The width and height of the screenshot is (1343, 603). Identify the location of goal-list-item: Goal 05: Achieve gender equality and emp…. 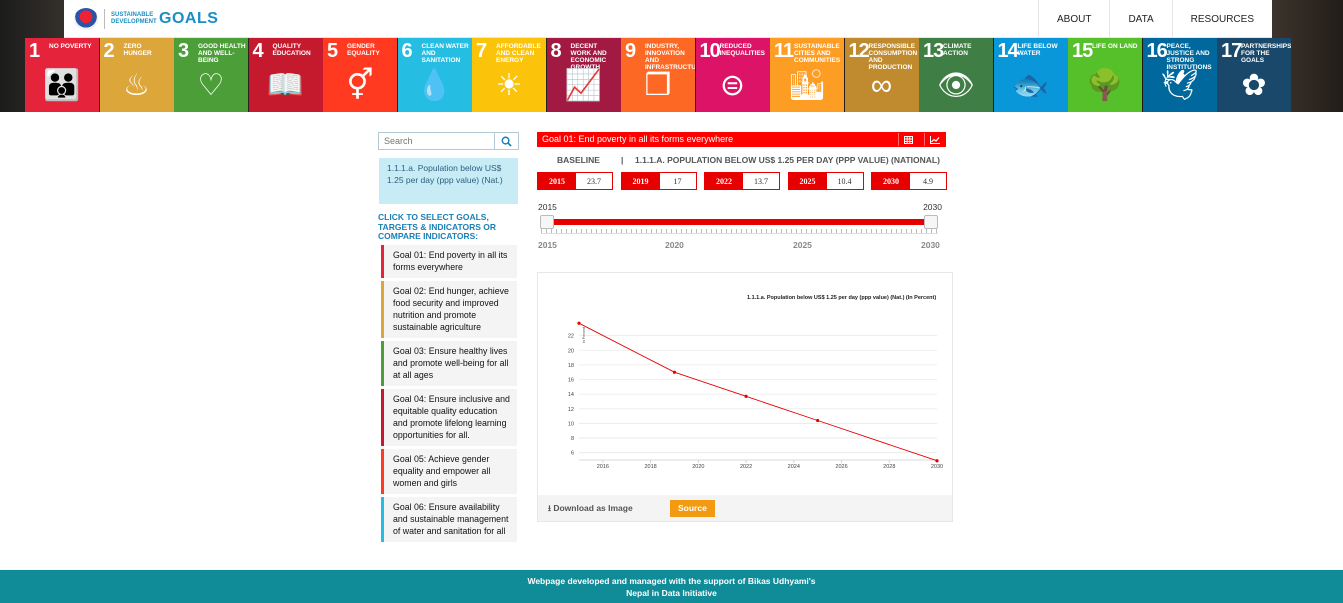
(449, 471).